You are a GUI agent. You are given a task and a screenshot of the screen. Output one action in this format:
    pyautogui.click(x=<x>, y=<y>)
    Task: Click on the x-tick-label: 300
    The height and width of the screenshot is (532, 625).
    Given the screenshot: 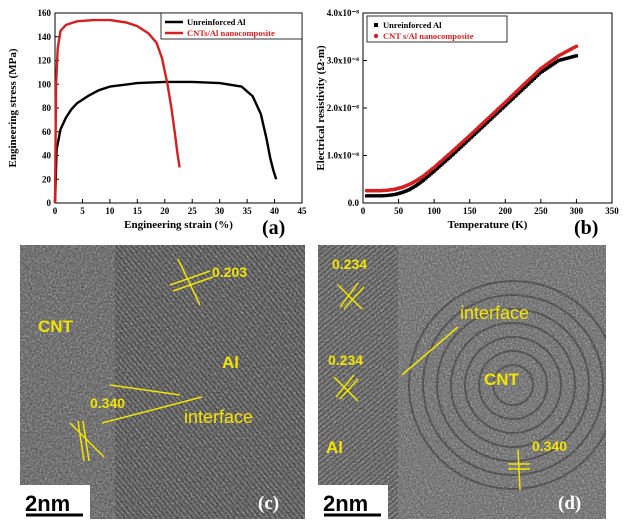 What is the action you would take?
    pyautogui.click(x=577, y=211)
    